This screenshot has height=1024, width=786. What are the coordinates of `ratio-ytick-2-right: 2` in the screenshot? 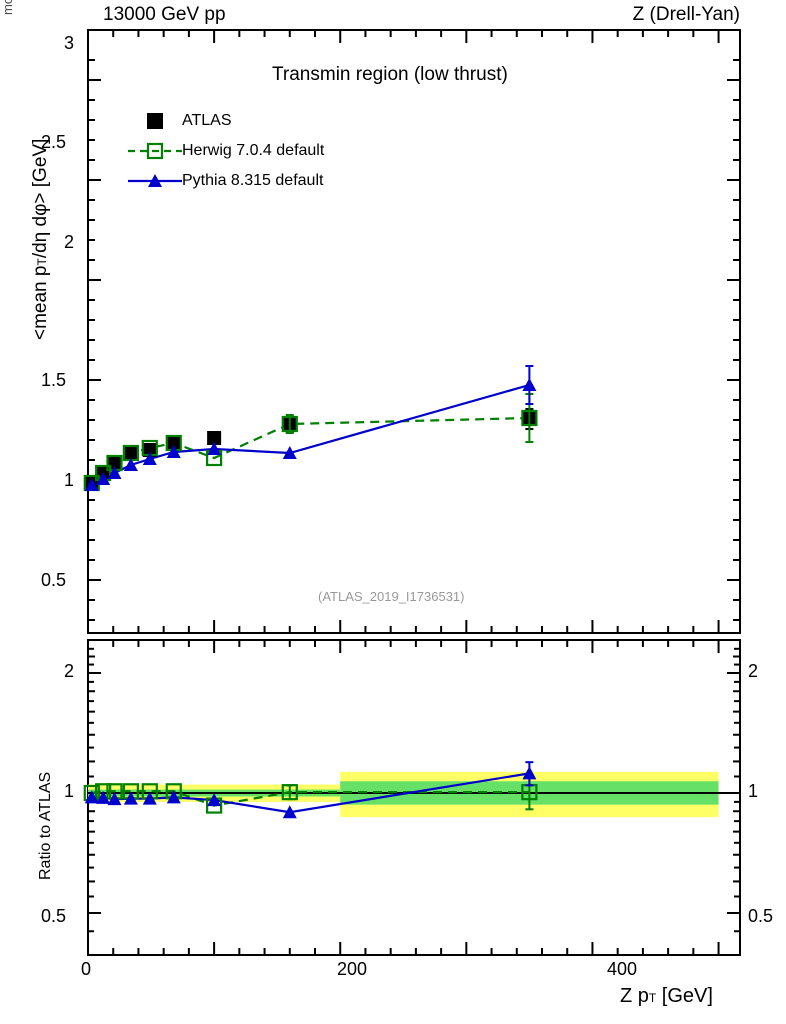 It's located at (753, 671).